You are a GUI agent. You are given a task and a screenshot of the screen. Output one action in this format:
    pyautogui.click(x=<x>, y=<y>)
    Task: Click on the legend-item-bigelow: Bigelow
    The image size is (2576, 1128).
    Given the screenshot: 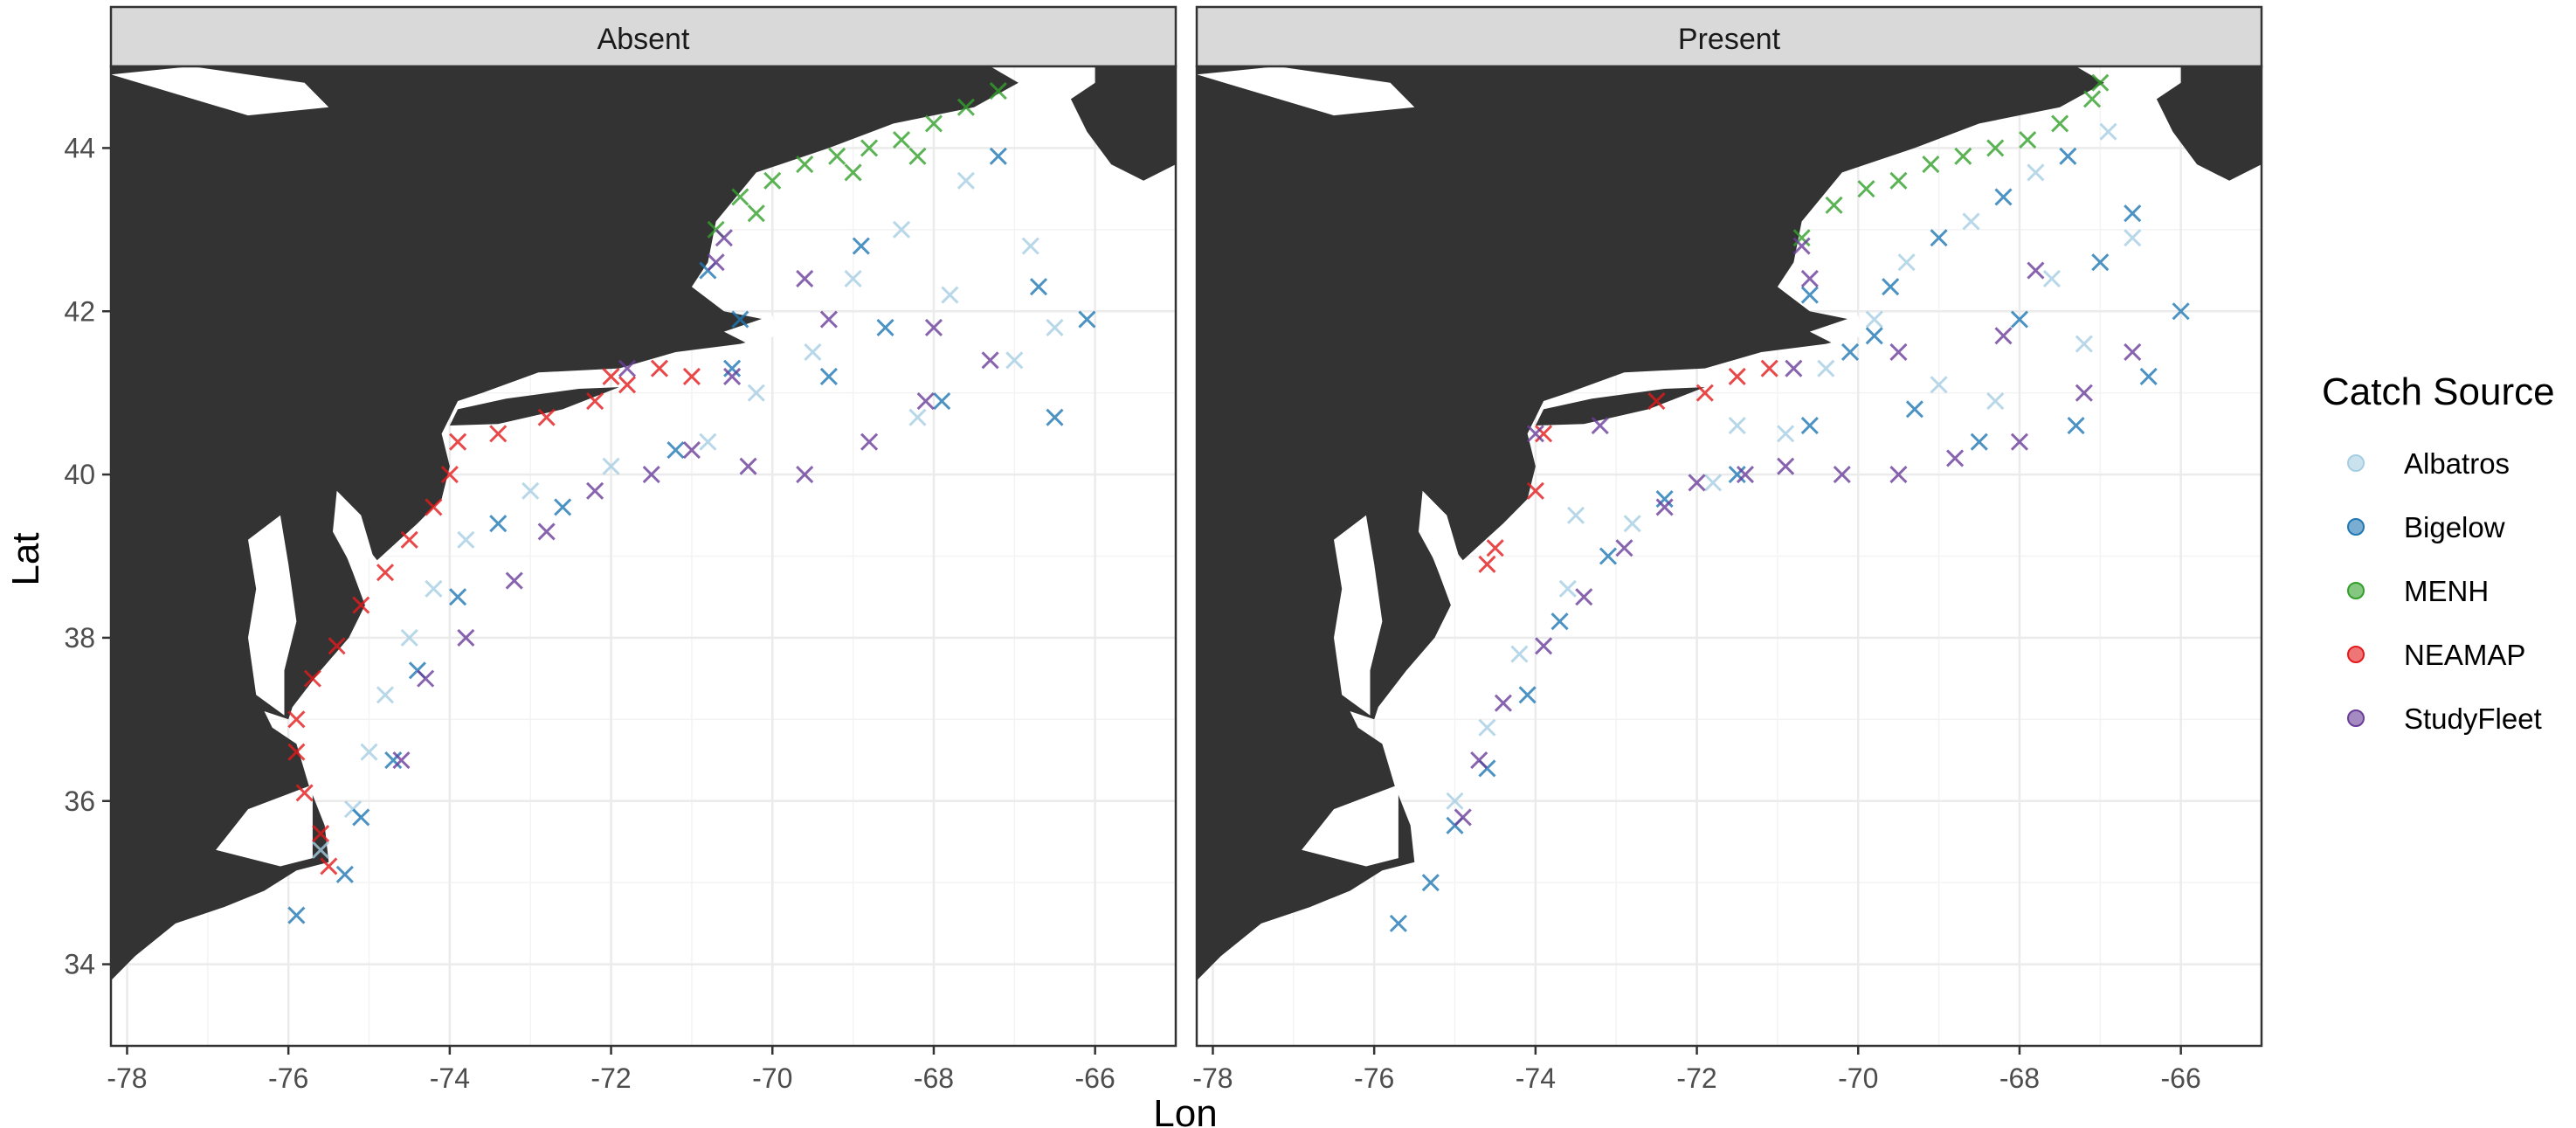 What is the action you would take?
    pyautogui.click(x=2426, y=527)
    